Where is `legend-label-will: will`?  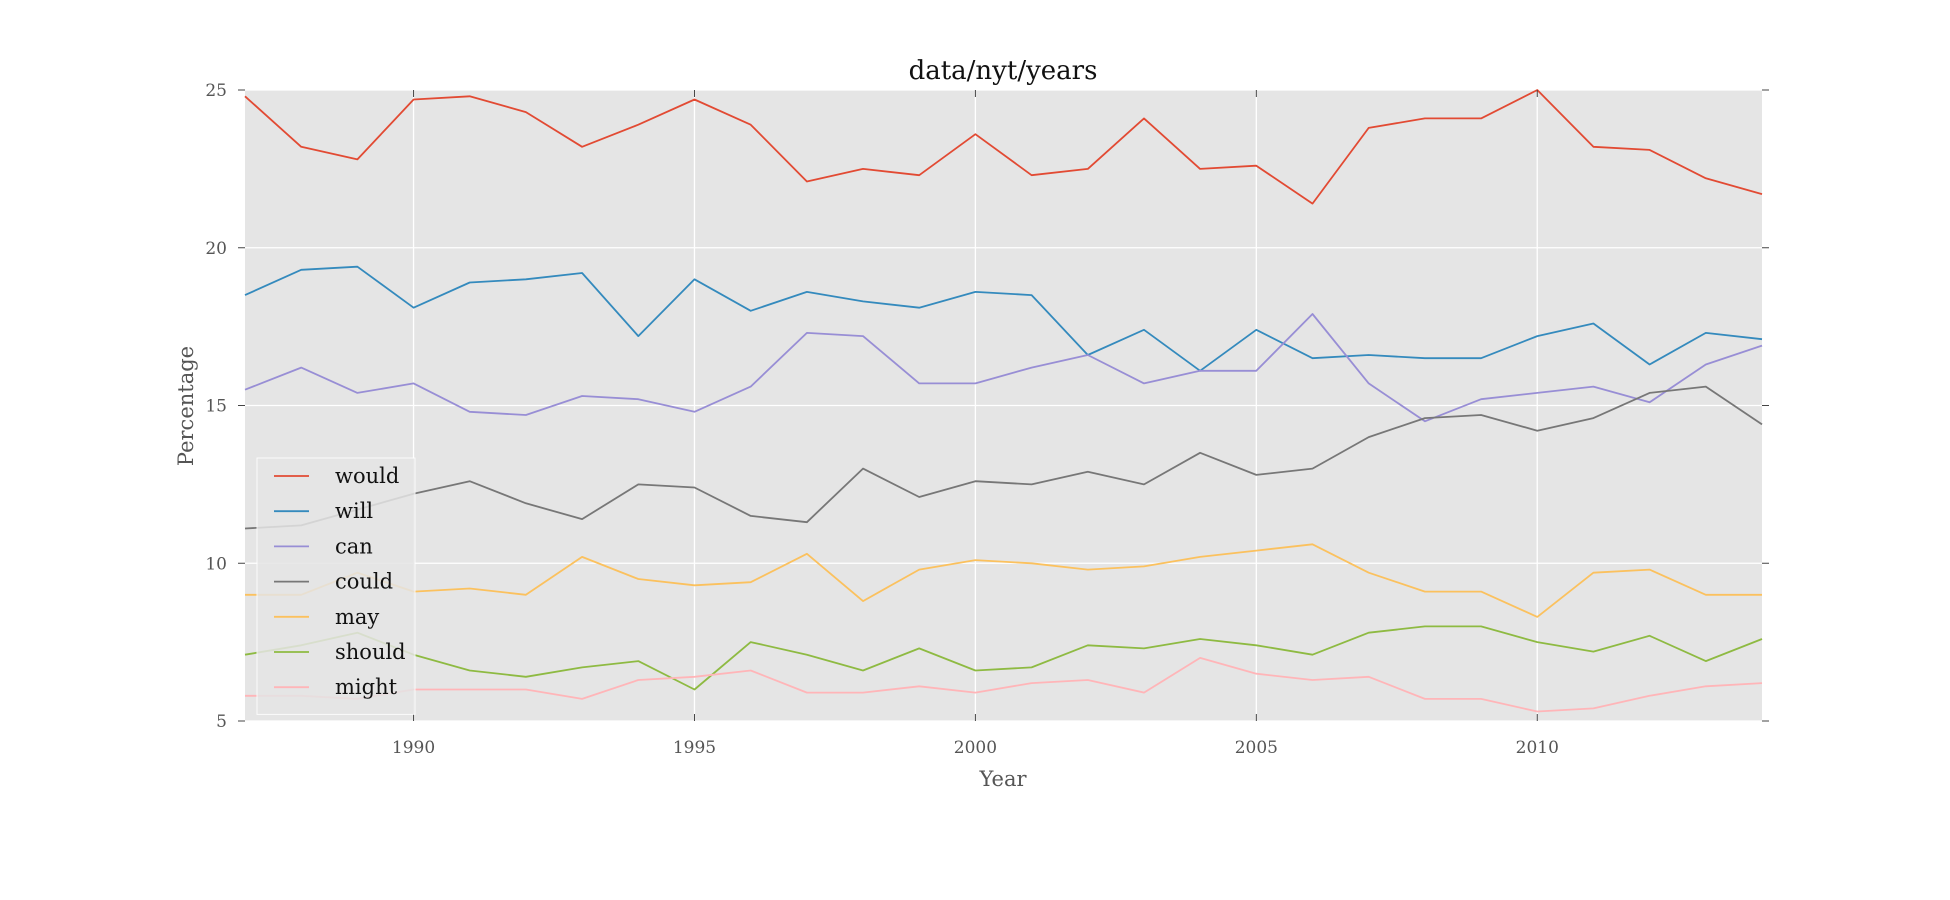
legend-label-will: will is located at coordinates (354, 511).